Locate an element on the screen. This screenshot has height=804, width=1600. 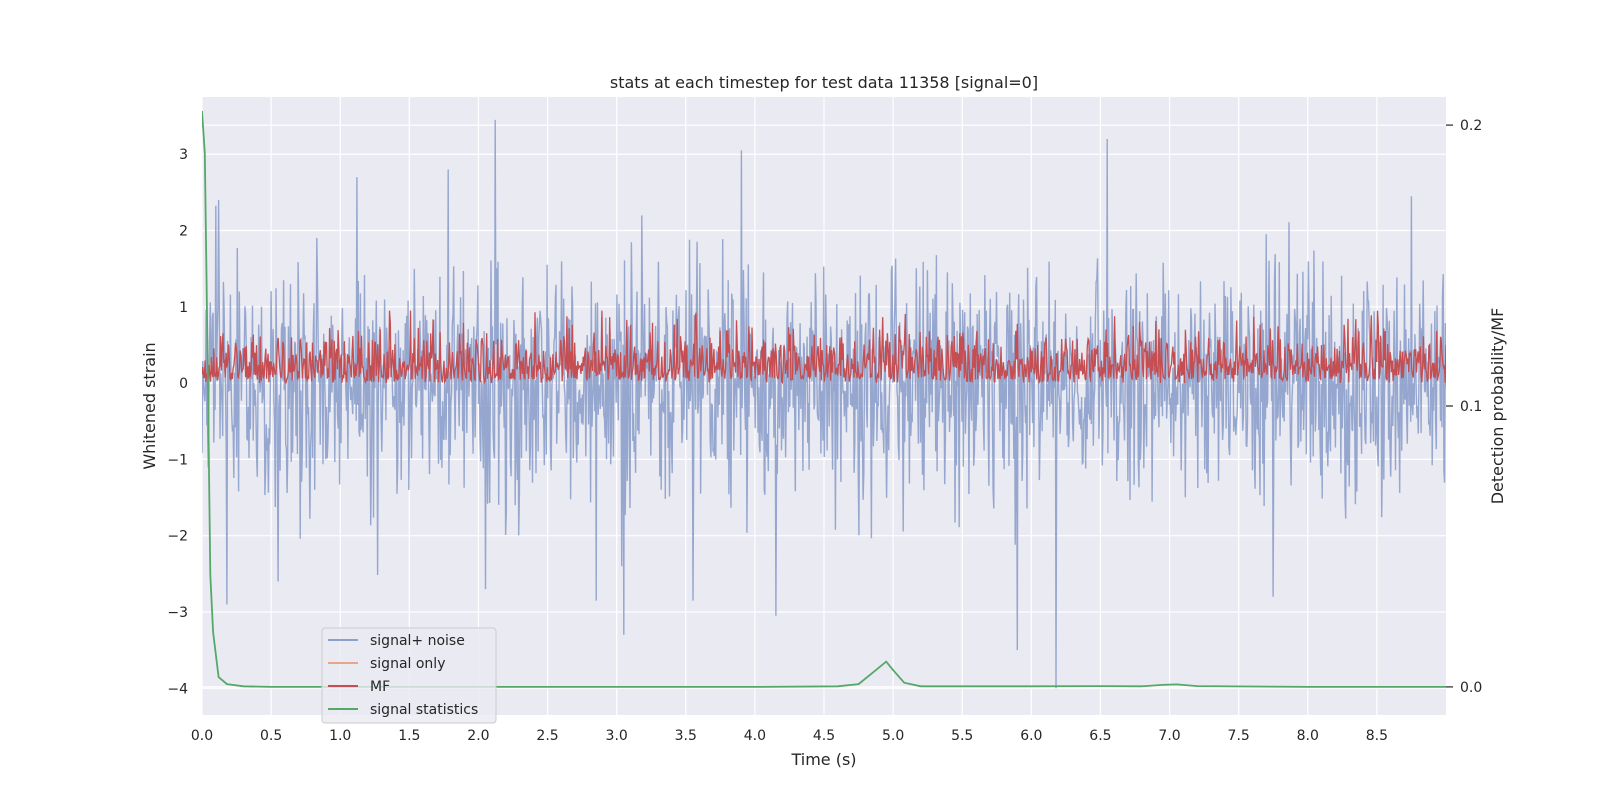
y-tick-label-left: −1 is located at coordinates (177, 460).